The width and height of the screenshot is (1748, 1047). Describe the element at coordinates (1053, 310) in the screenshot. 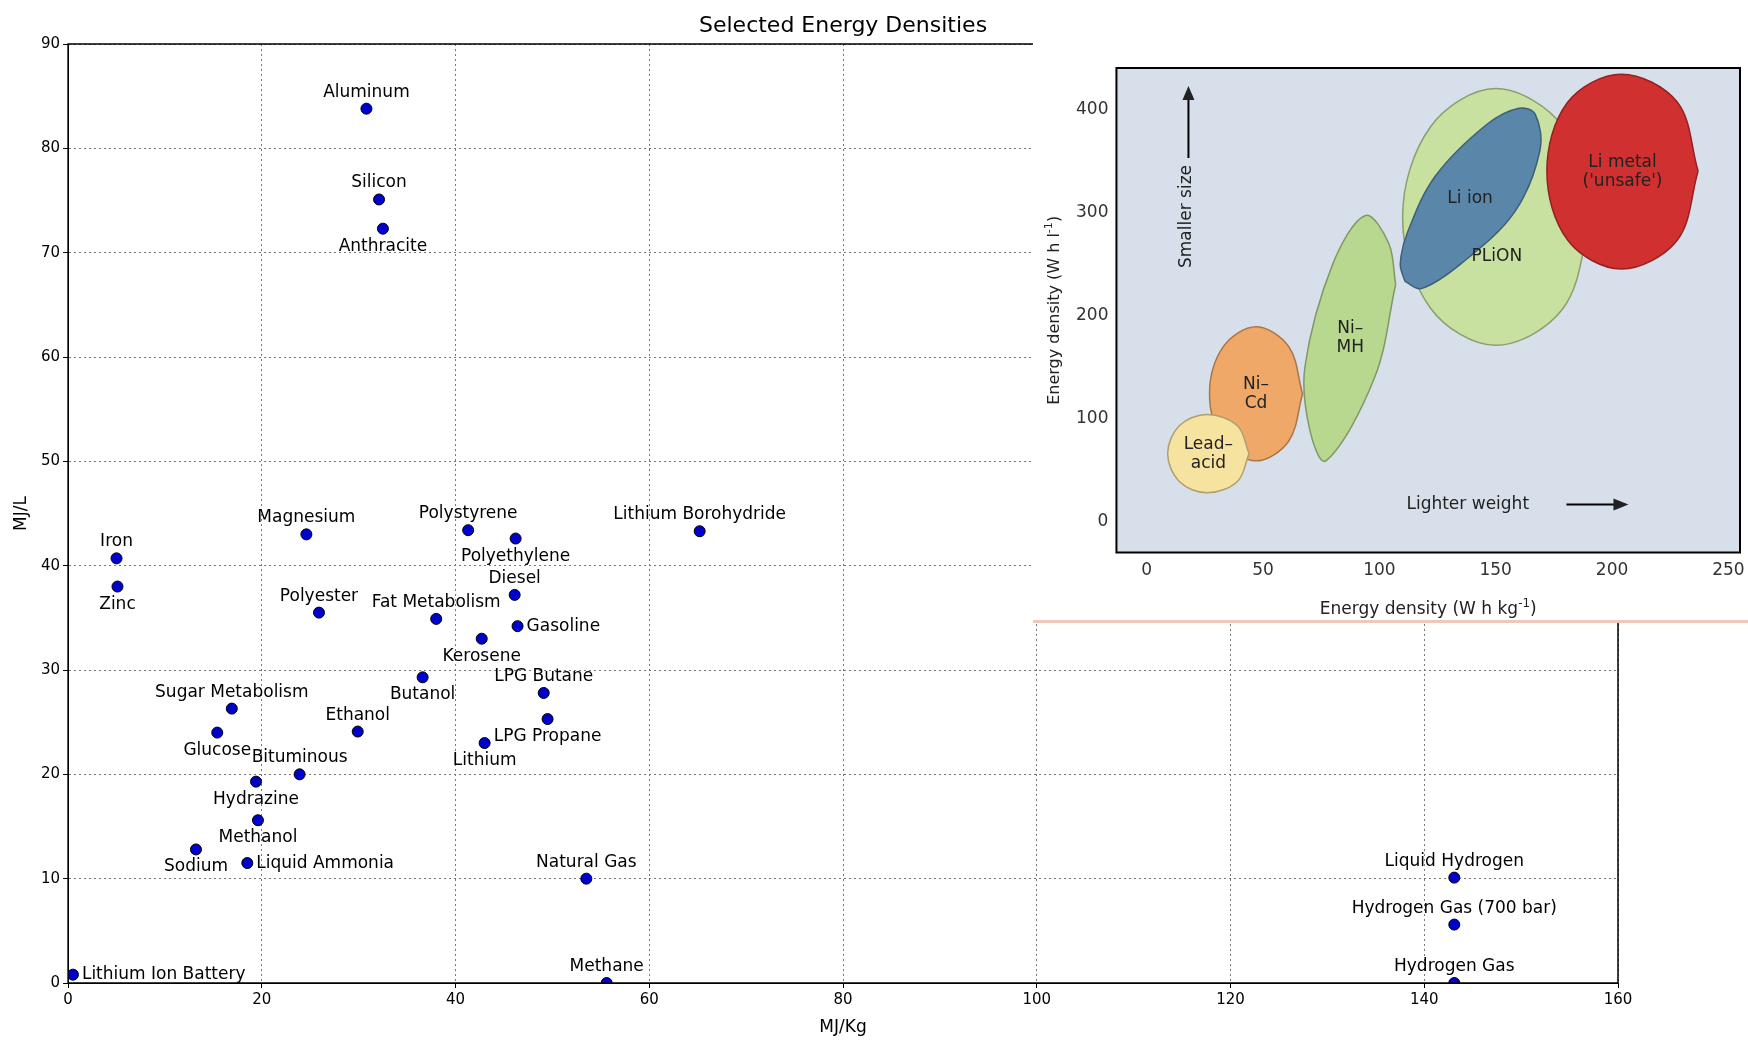

I see `y-axis-title: Energy density (W h l-1)` at that location.